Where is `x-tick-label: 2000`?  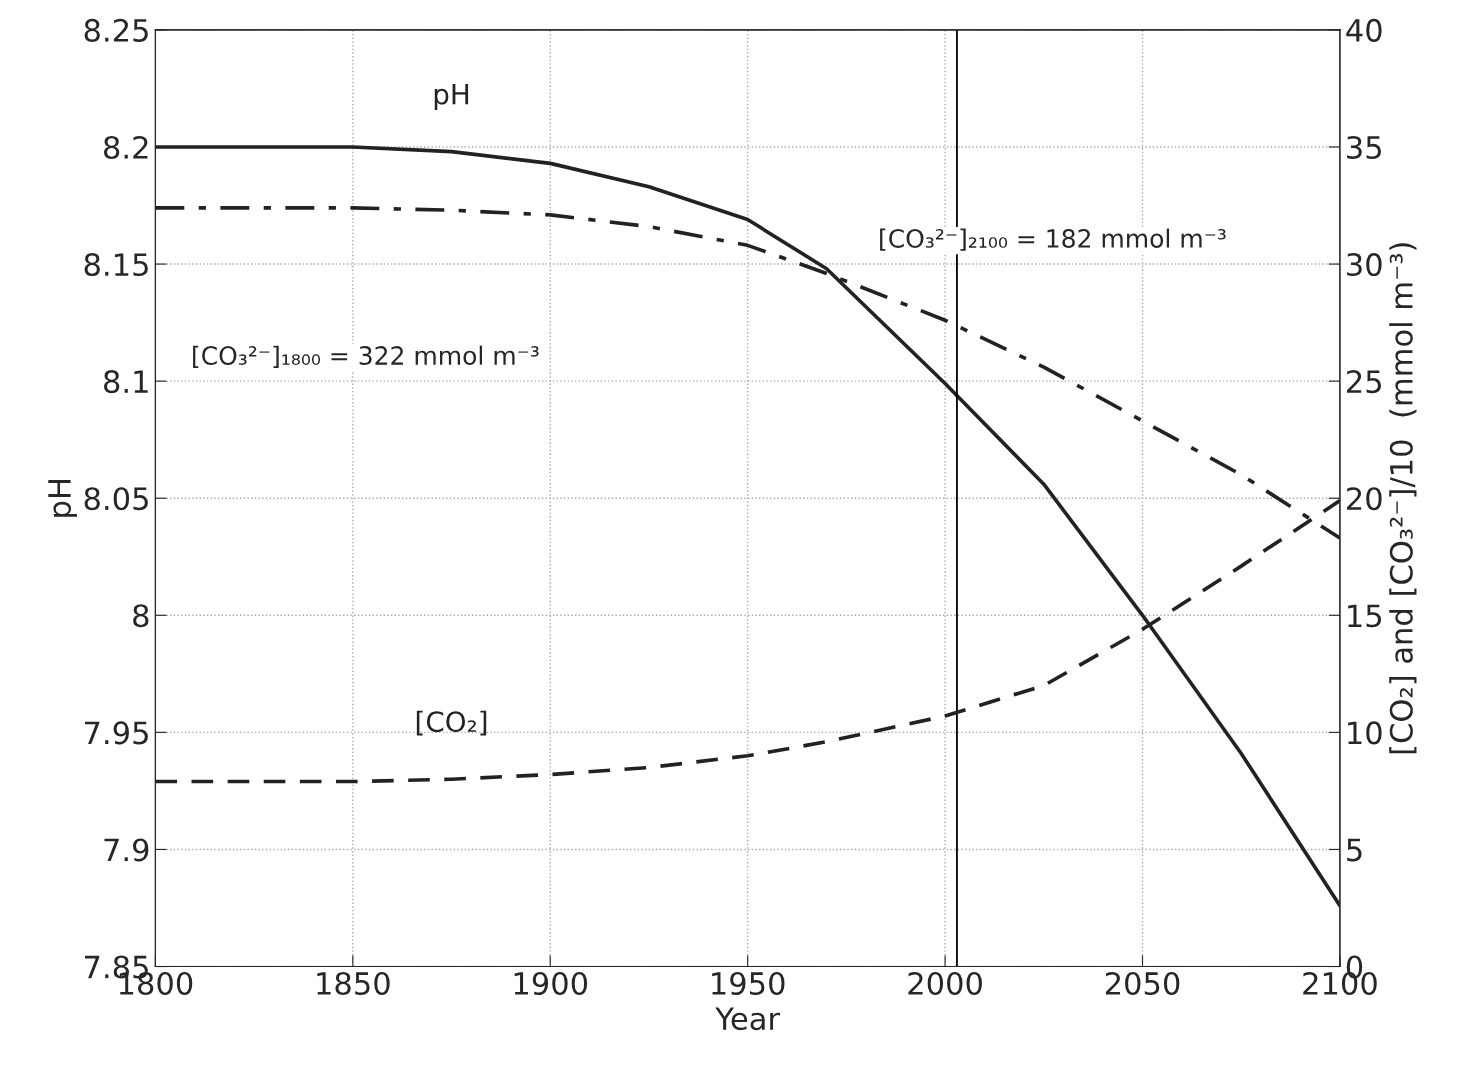 x-tick-label: 2000 is located at coordinates (945, 983).